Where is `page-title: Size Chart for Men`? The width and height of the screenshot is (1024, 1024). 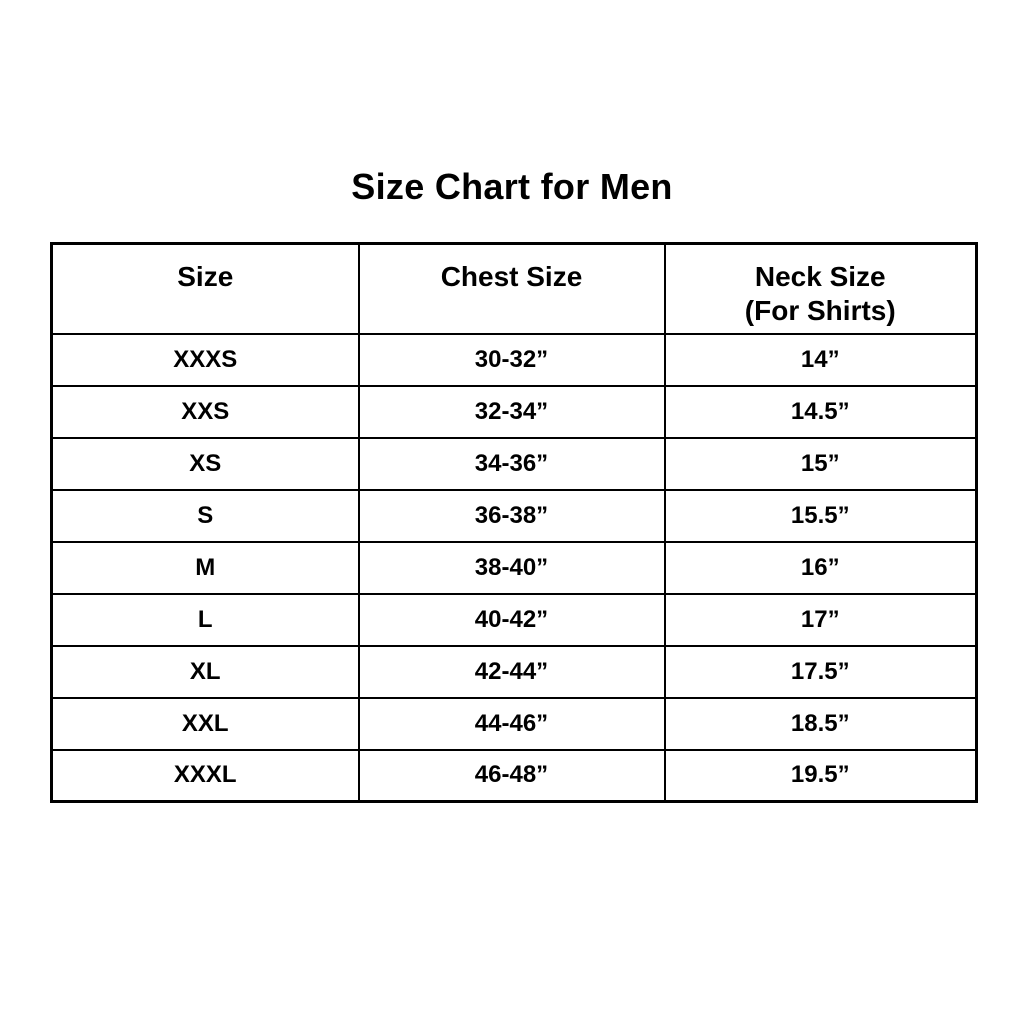
page-title: Size Chart for Men is located at coordinates (512, 186).